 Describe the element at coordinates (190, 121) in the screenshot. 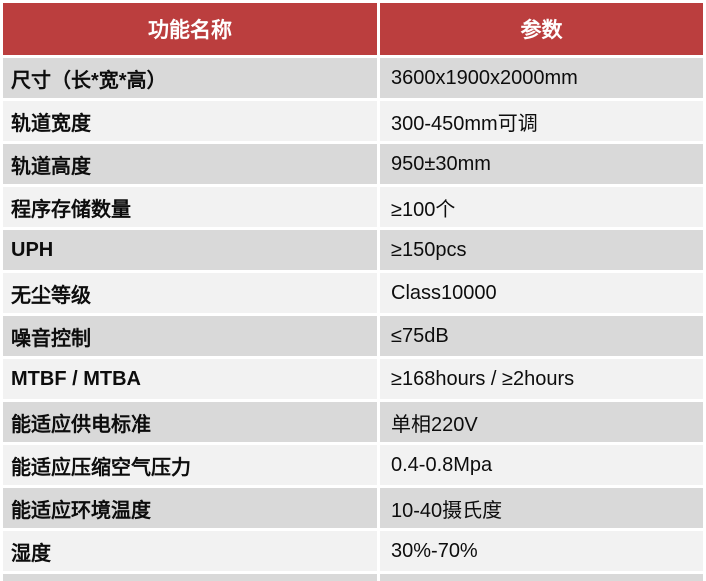

I see `function-name-cell: 轨道宽度` at that location.